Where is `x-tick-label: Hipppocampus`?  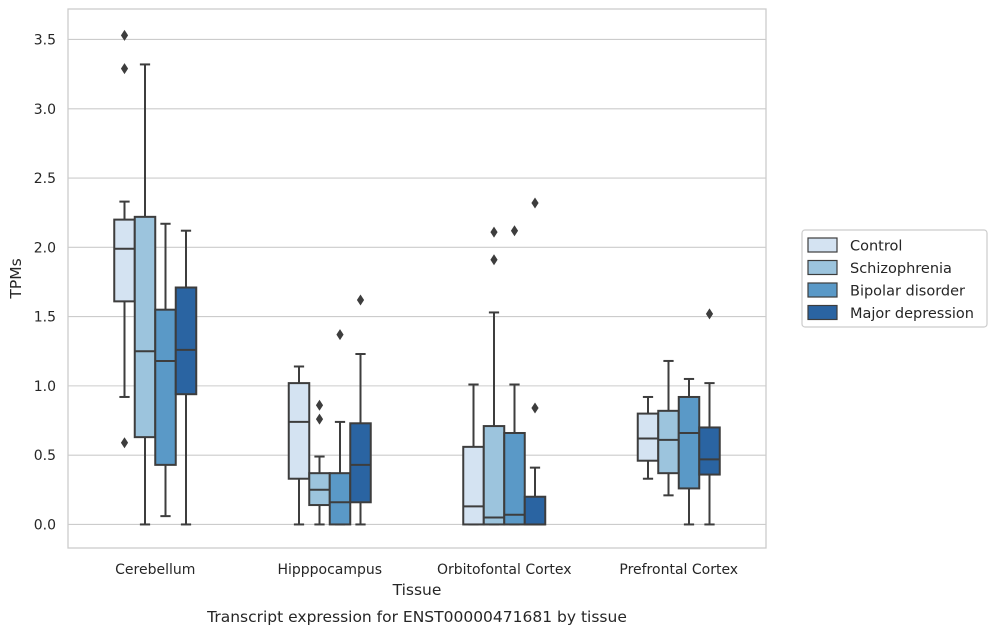 x-tick-label: Hipppocampus is located at coordinates (329, 570).